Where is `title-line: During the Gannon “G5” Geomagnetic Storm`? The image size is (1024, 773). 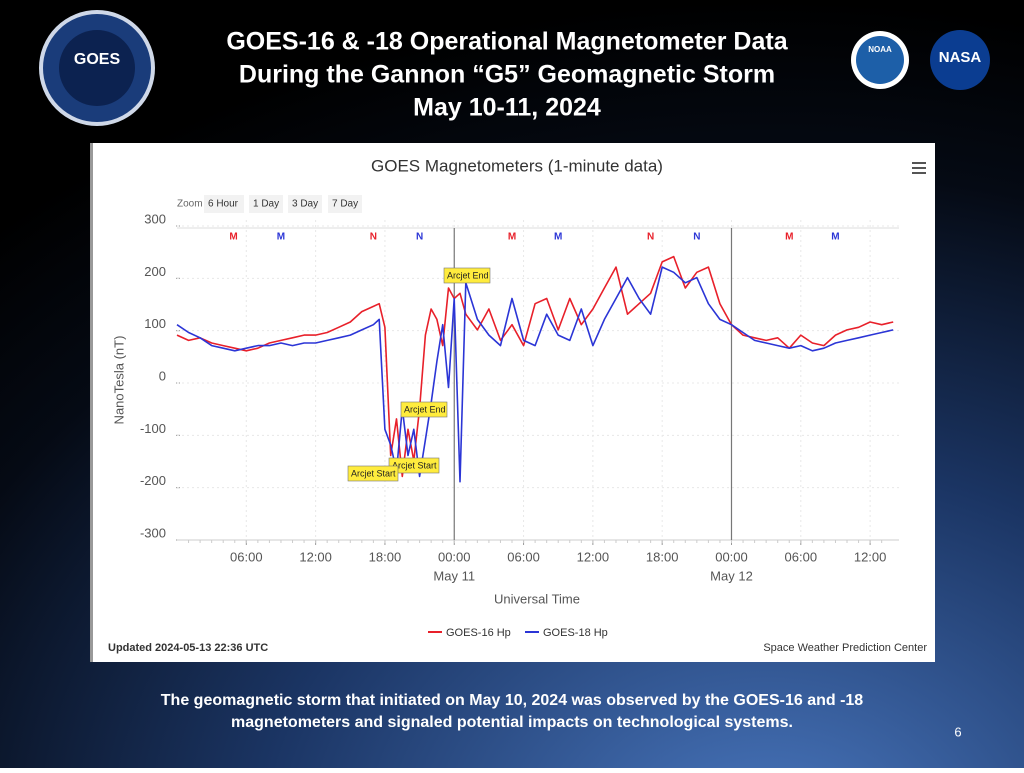
title-line: During the Gannon “G5” Geomagnetic Storm is located at coordinates (507, 75).